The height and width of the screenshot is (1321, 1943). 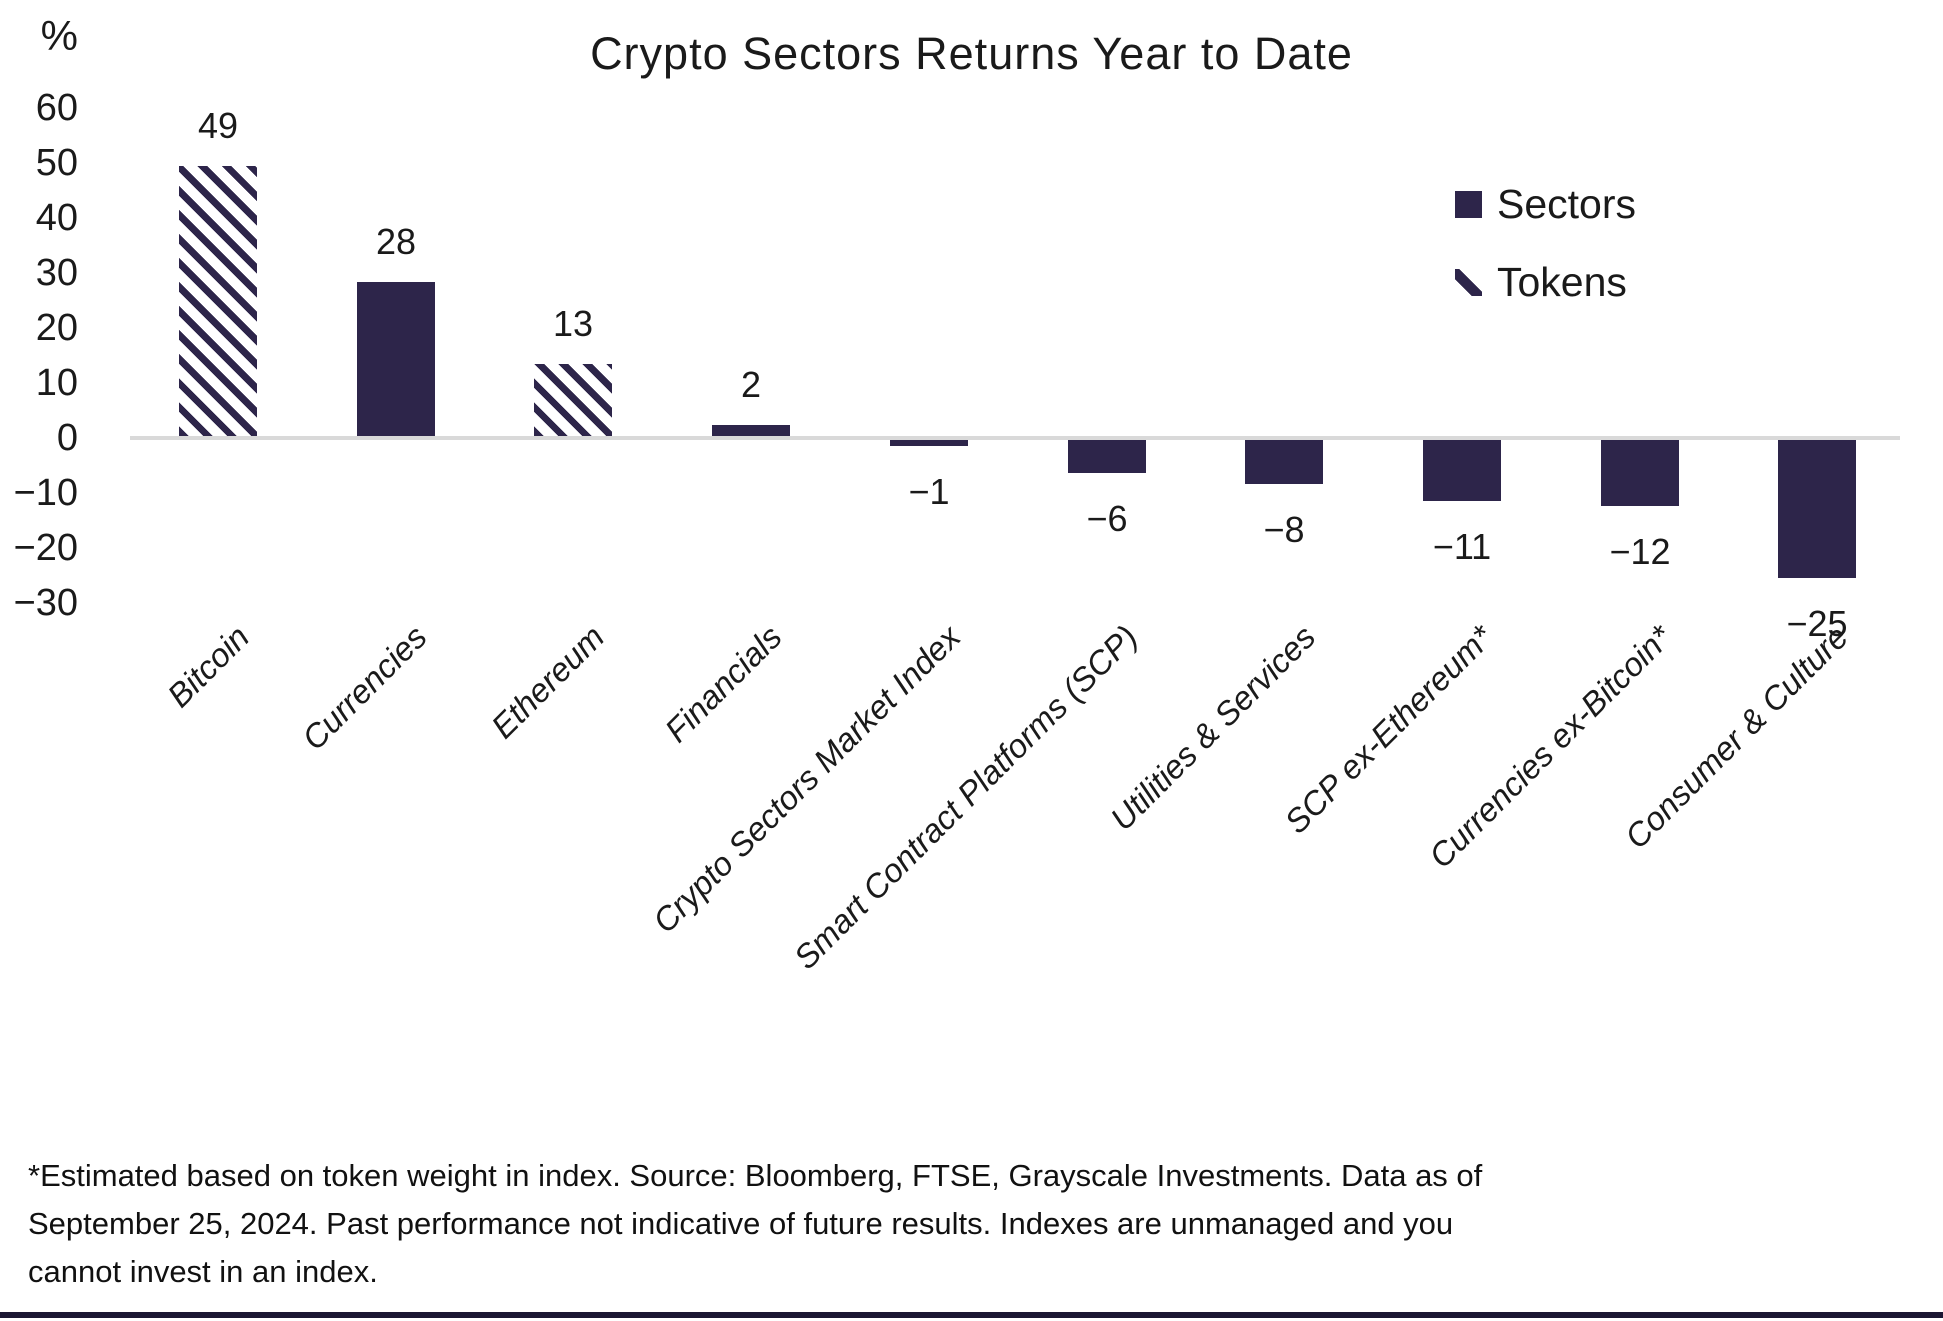 What do you see at coordinates (547, 682) in the screenshot?
I see `x-label-ethereum: Ethereum` at bounding box center [547, 682].